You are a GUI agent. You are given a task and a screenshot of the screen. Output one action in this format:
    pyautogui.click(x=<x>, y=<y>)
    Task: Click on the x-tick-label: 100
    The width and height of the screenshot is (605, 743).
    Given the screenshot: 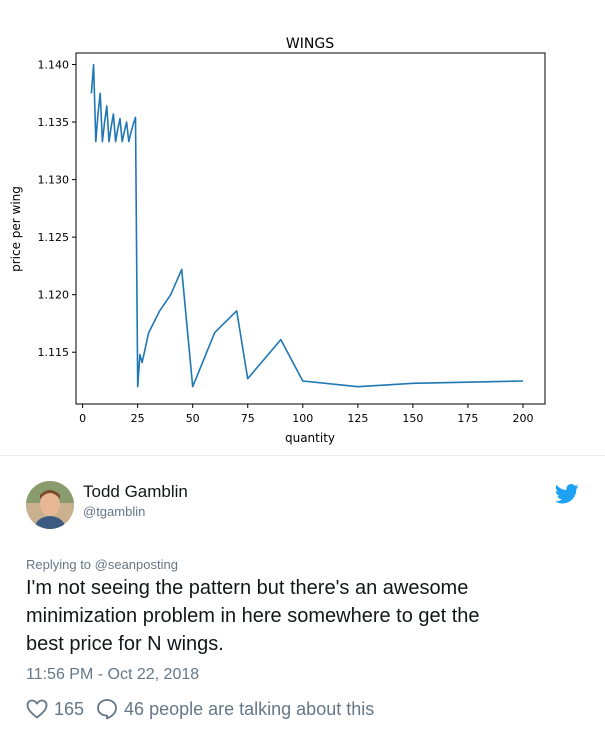 What is the action you would take?
    pyautogui.click(x=302, y=418)
    